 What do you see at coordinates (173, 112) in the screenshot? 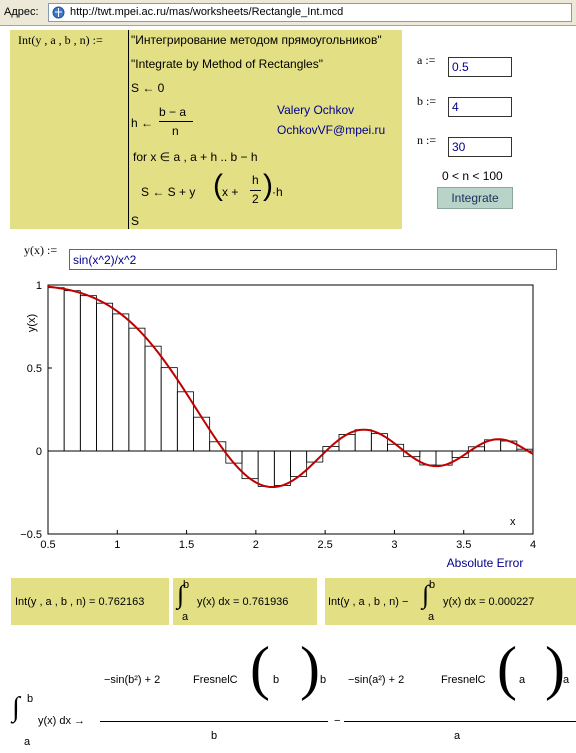
I see `program-h-num: b − a` at bounding box center [173, 112].